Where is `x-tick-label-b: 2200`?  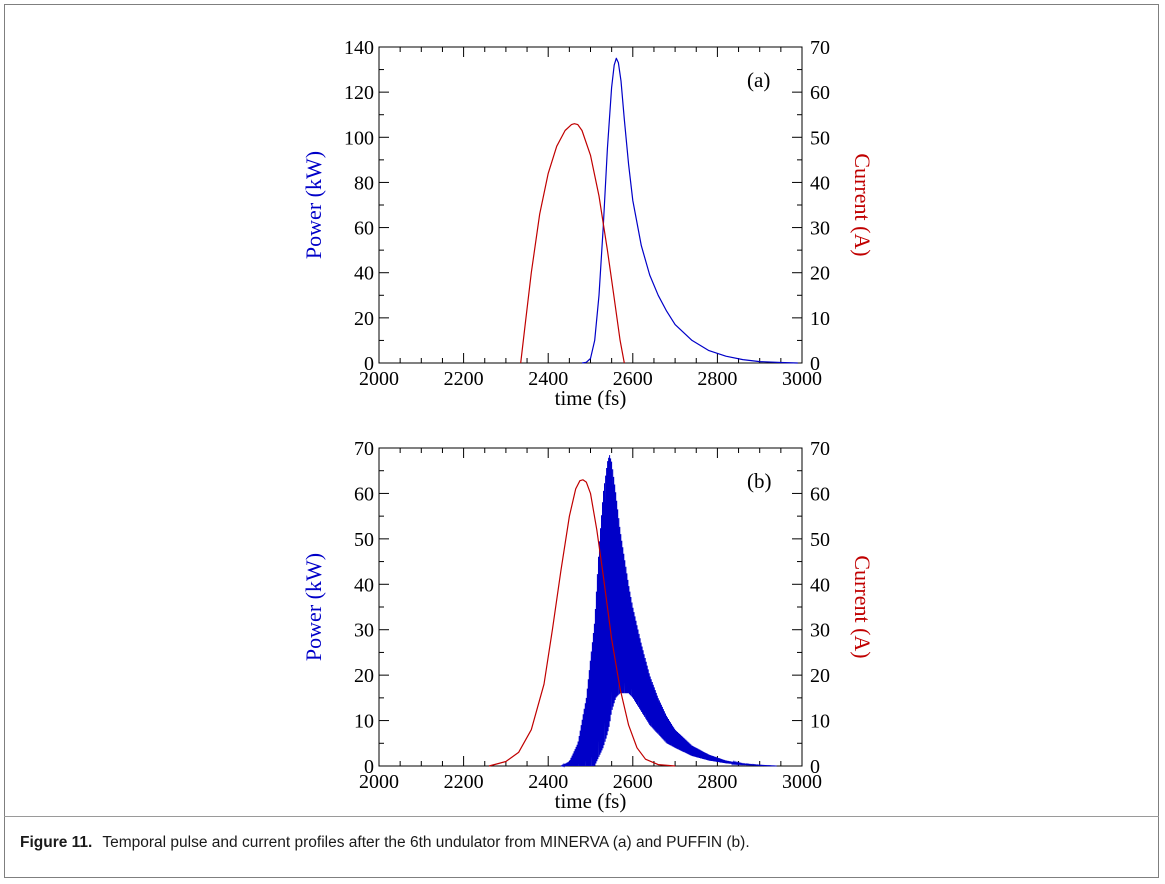
x-tick-label-b: 2200 is located at coordinates (464, 782).